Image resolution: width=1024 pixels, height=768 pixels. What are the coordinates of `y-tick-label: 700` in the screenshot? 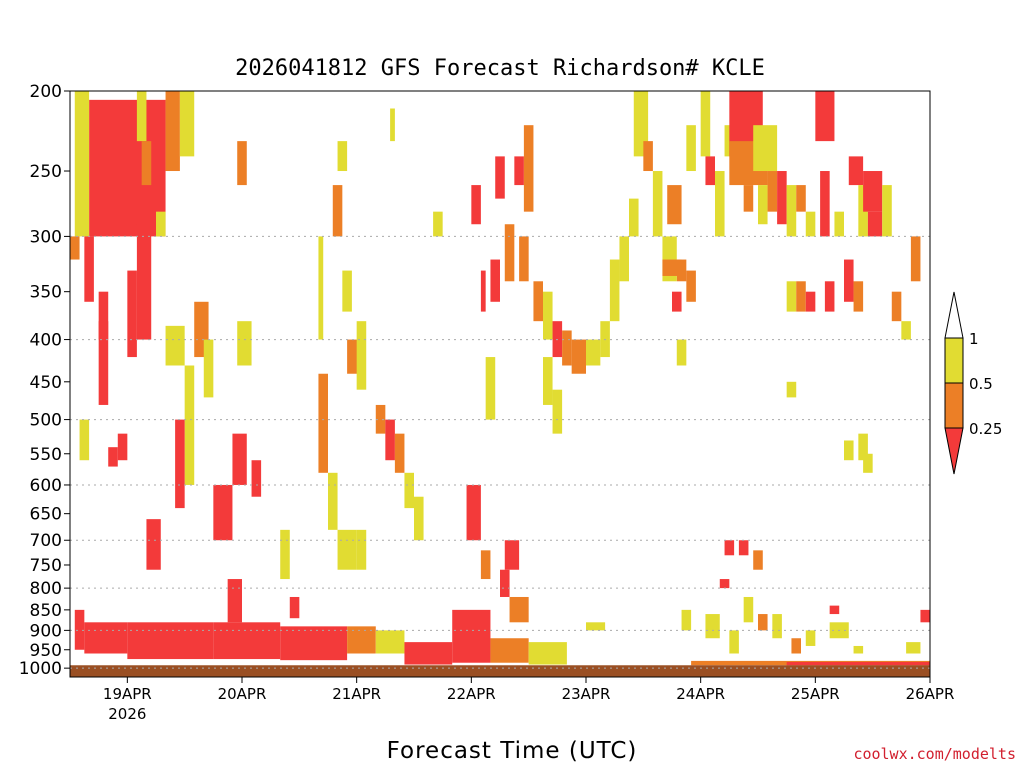 It's located at (46, 541).